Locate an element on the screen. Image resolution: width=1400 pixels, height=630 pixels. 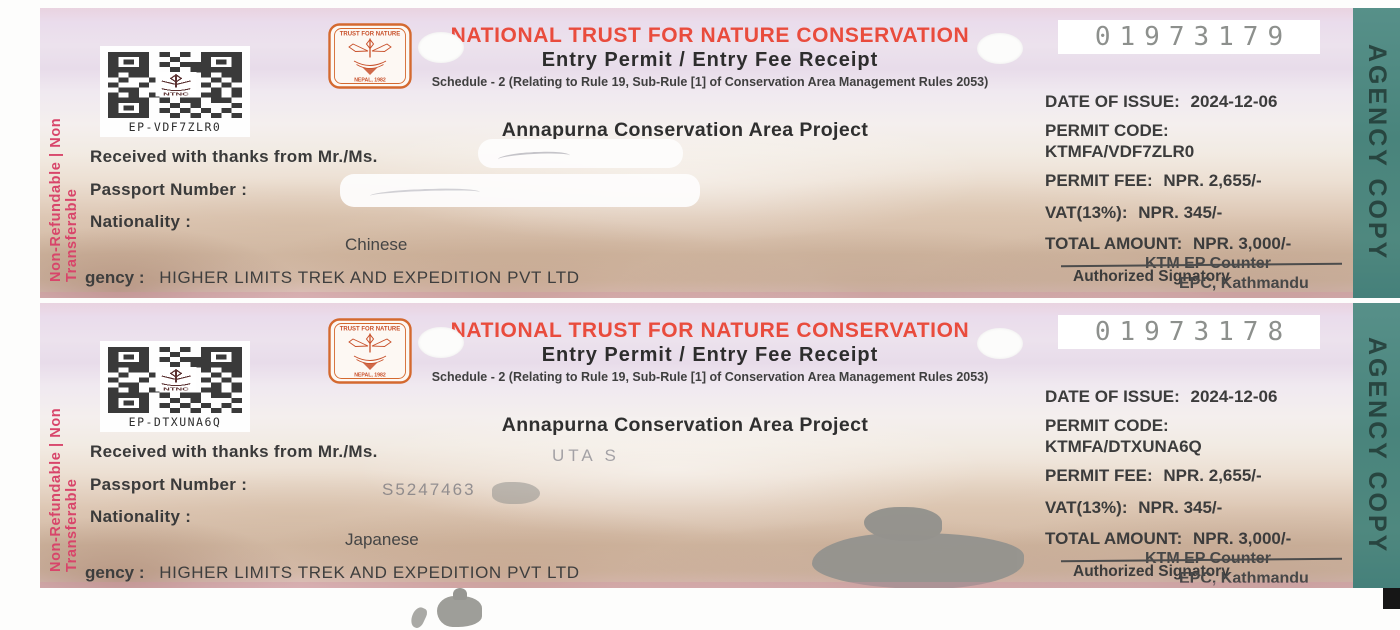
permit-code-value: KTMFA/DTXUNA6Q is located at coordinates (1123, 446).